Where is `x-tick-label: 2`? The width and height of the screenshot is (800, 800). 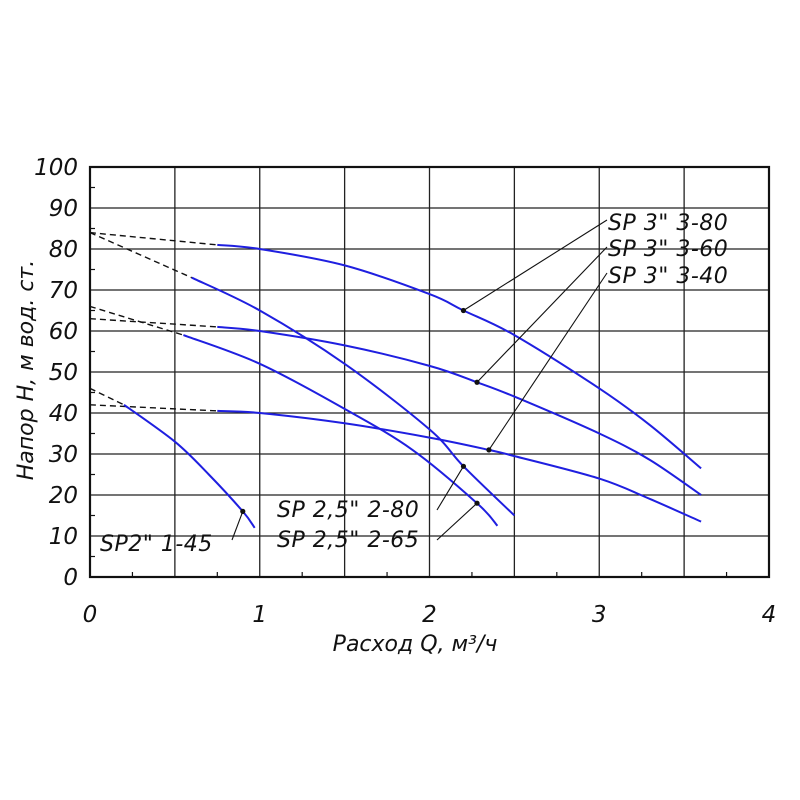
x-tick-label: 2 is located at coordinates (429, 615).